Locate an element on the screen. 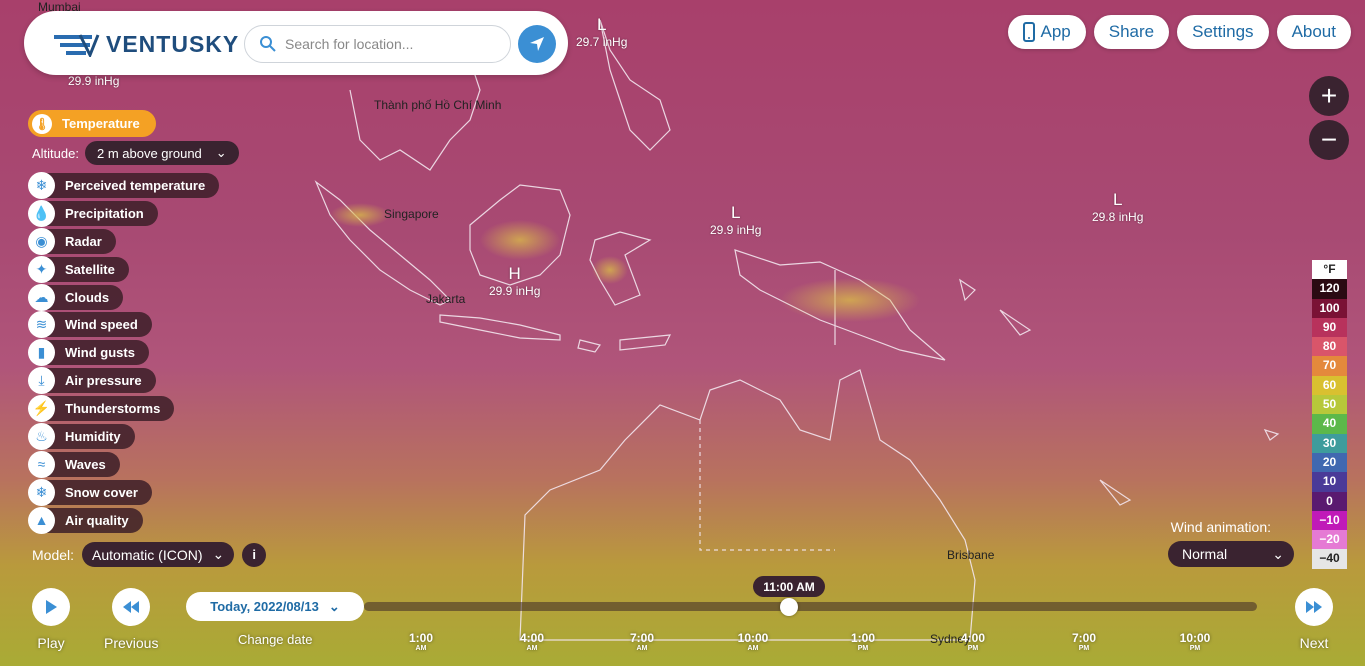  altitude-selector: Altitude: 2 m above ground ⌄ is located at coordinates (135, 153).